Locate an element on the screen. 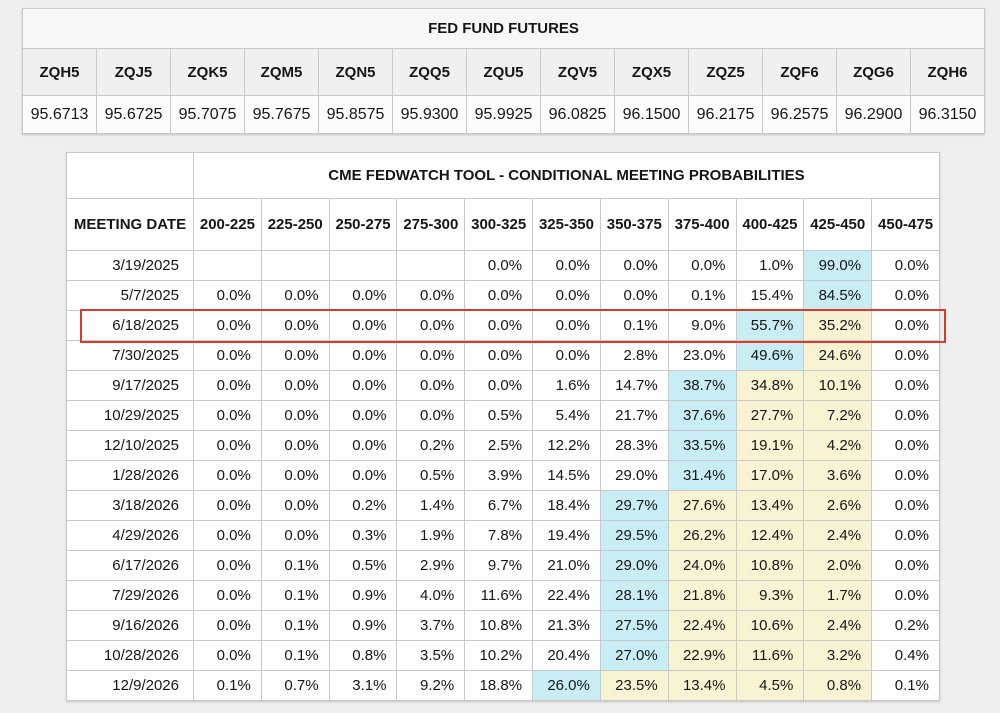 The width and height of the screenshot is (1000, 713). probability-cell: 37.6% is located at coordinates (702, 415).